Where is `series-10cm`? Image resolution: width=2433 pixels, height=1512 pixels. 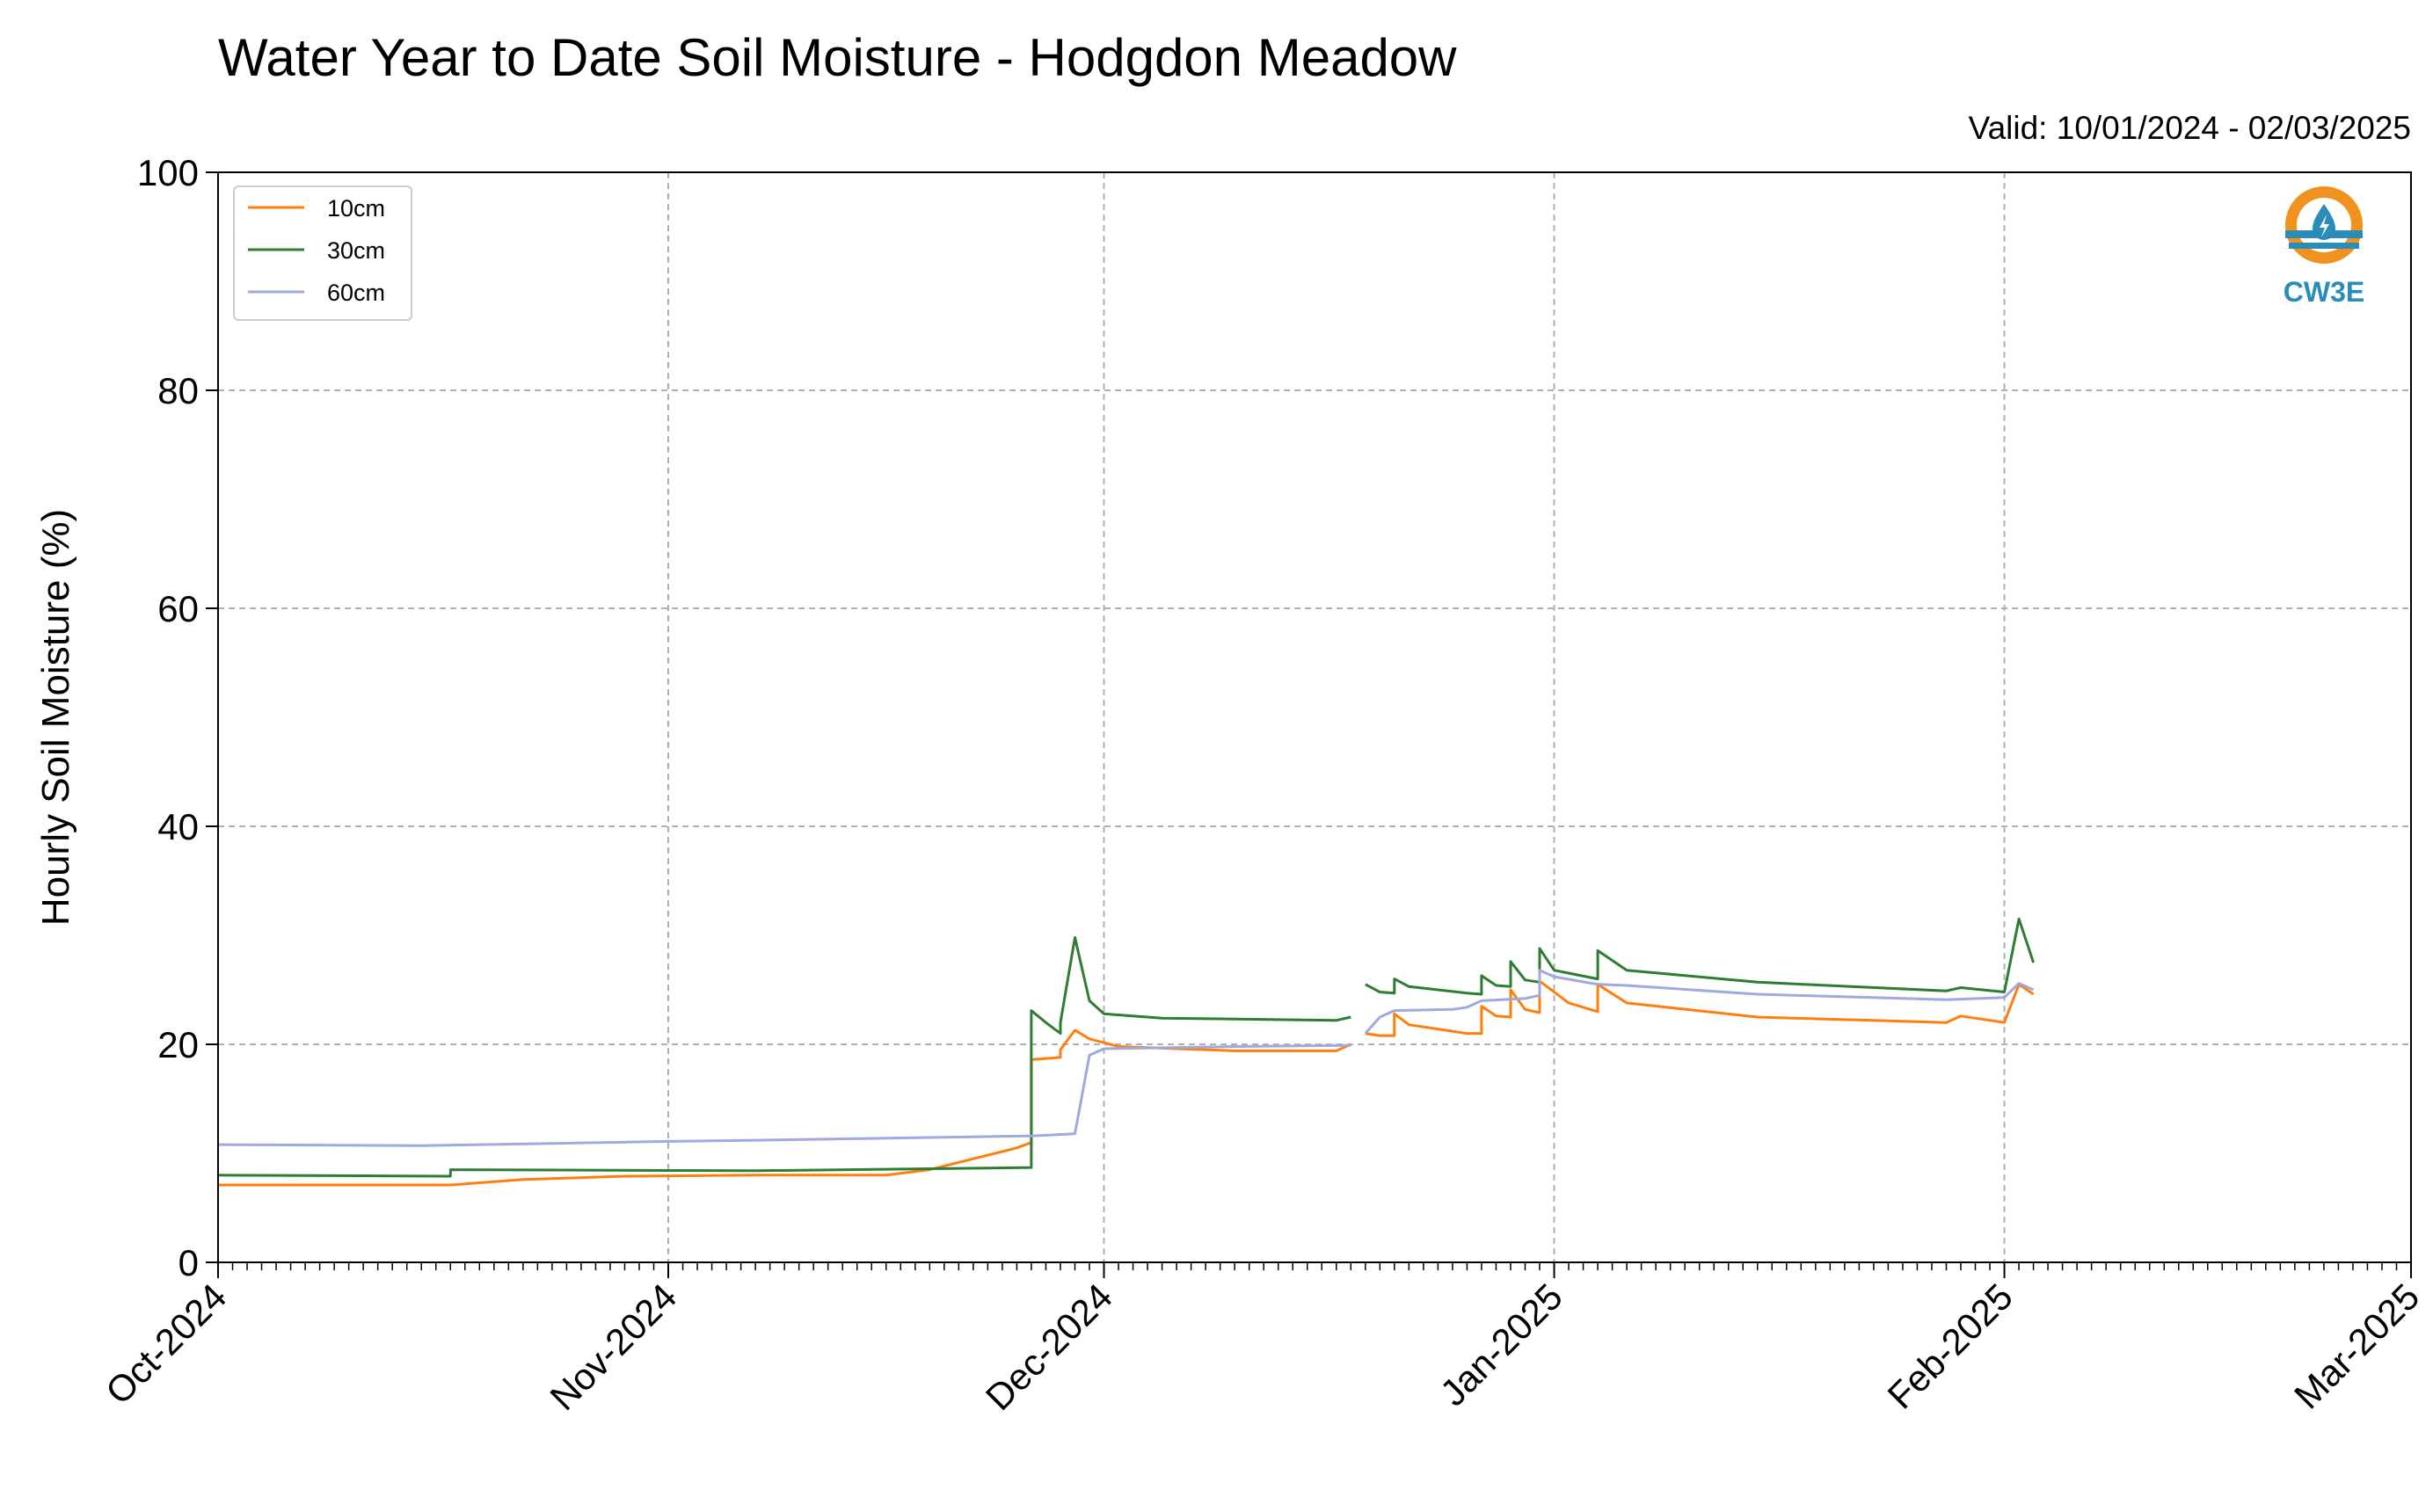
series-10cm is located at coordinates (1126, 1083).